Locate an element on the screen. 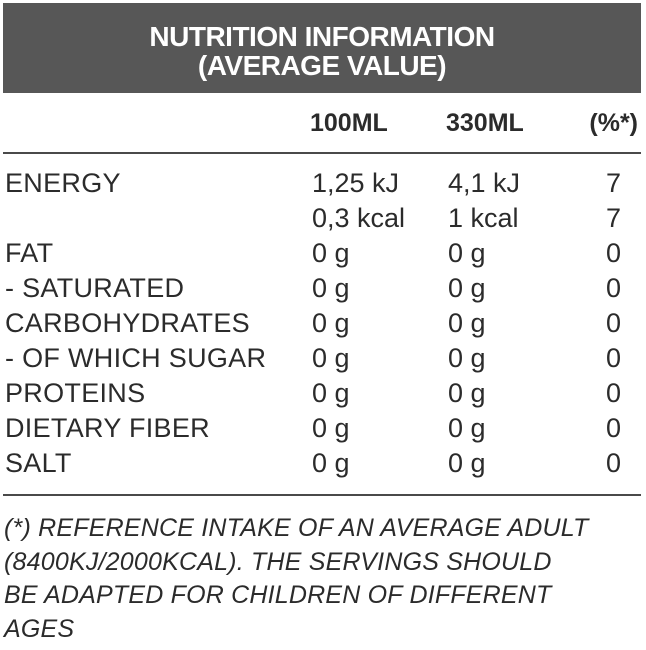 The width and height of the screenshot is (646, 650). header-divider is located at coordinates (322, 153).